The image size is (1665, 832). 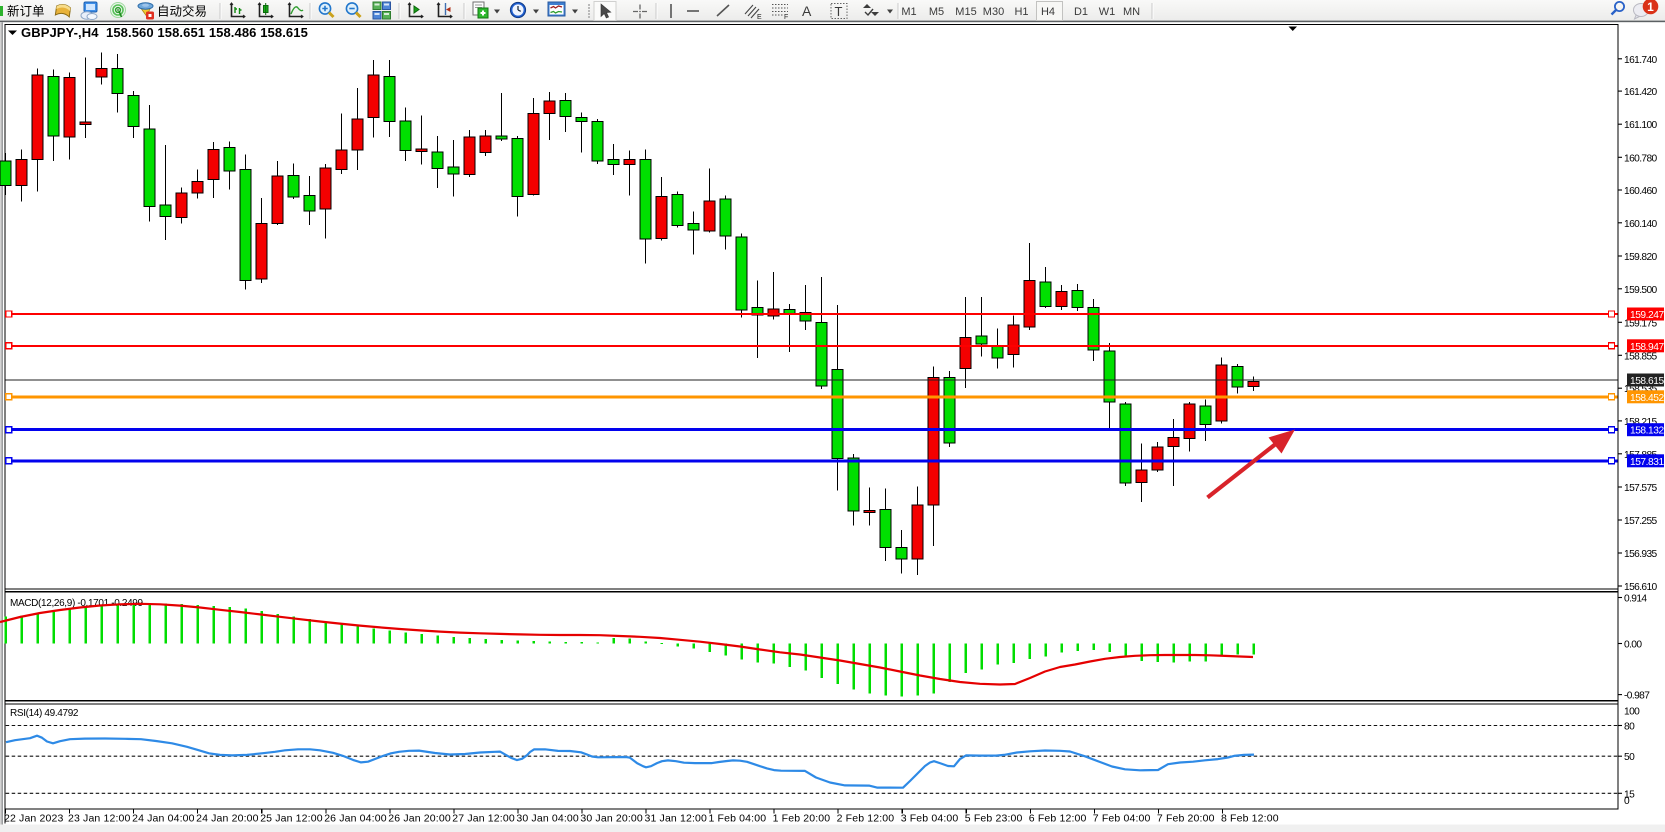 What do you see at coordinates (1058, 819) in the screenshot?
I see `svg-text: 6 Feb 12:00` at bounding box center [1058, 819].